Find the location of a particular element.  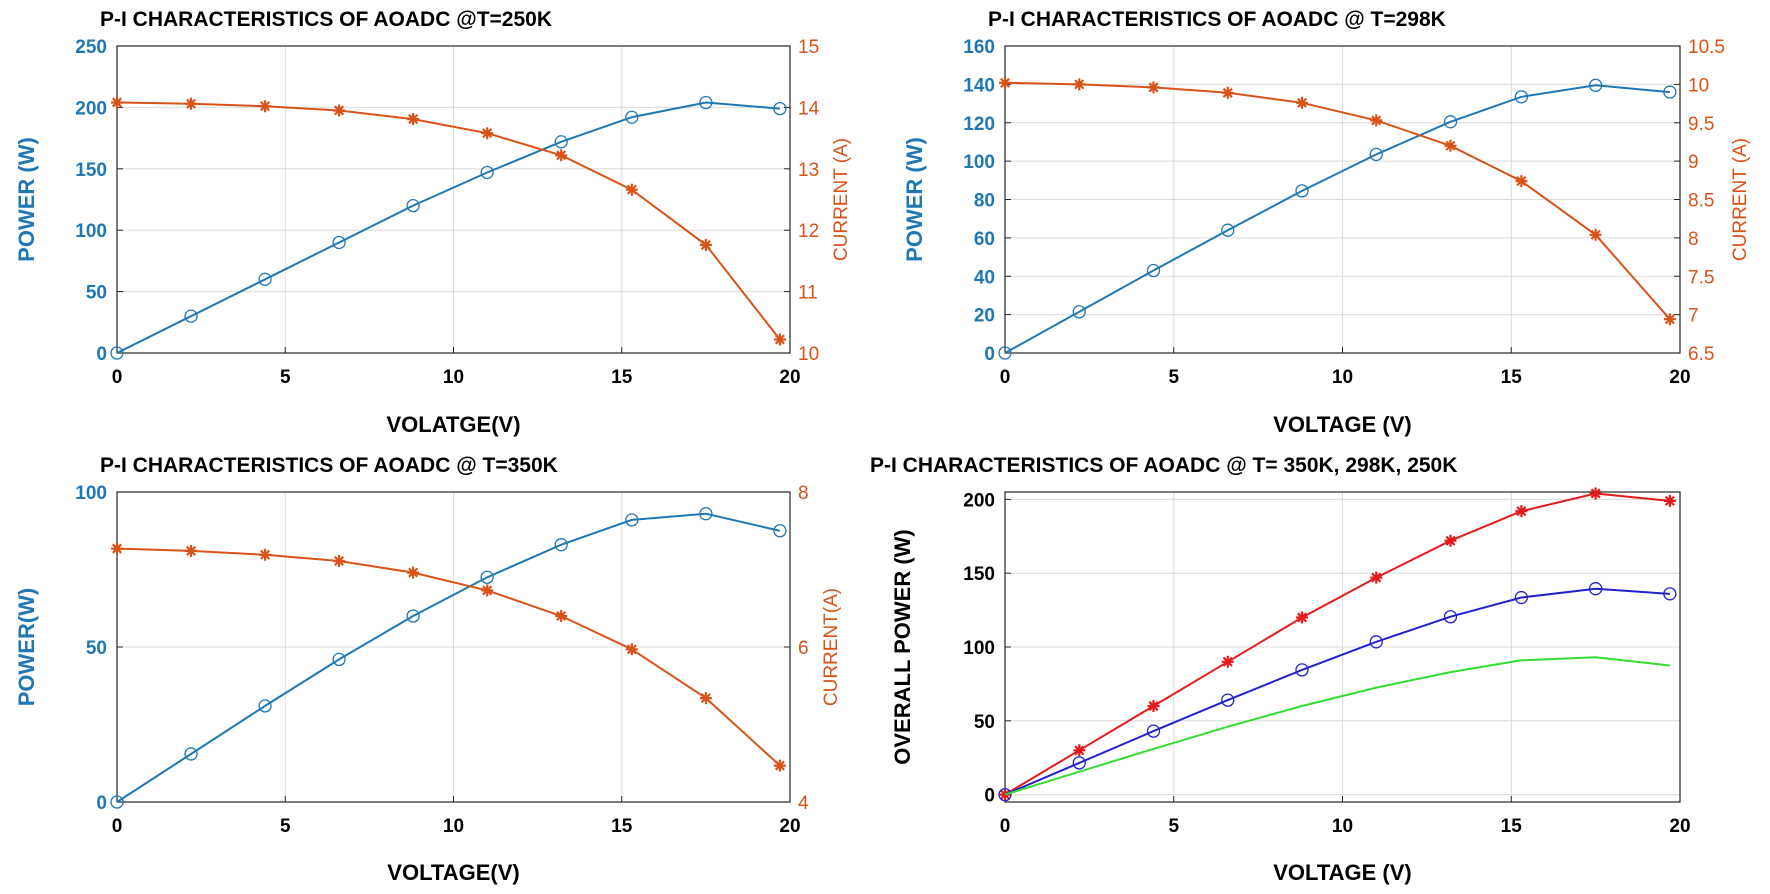

y-tick-label: 150 is located at coordinates (91, 170).